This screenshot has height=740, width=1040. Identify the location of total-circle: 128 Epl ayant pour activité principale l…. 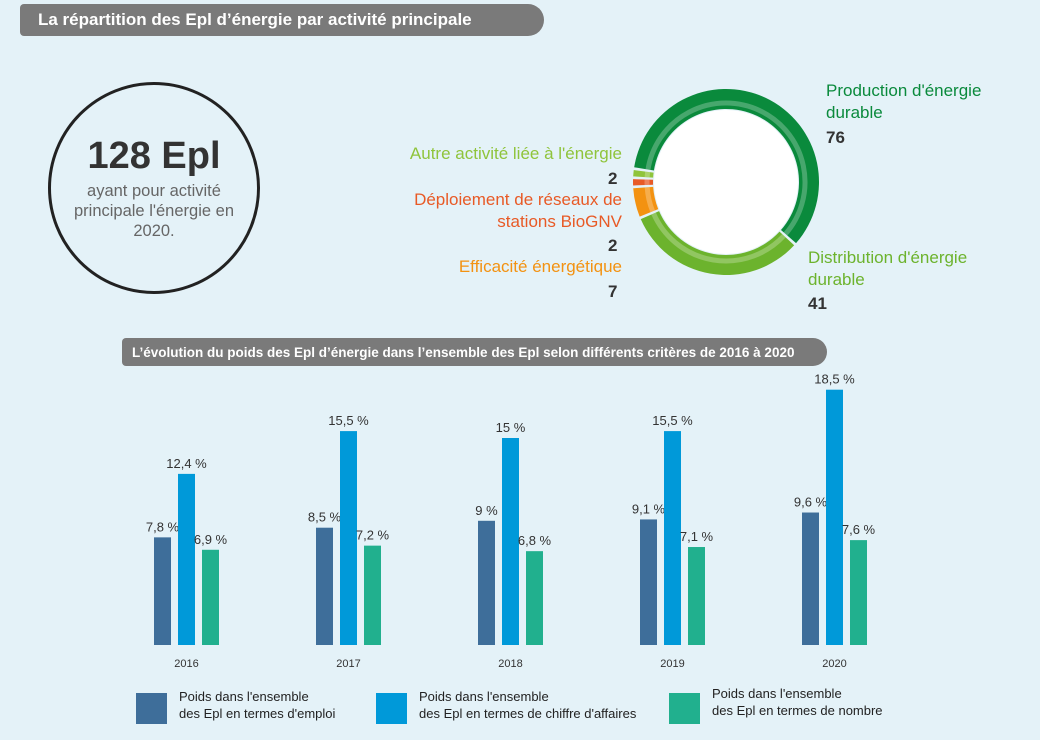
(154, 188).